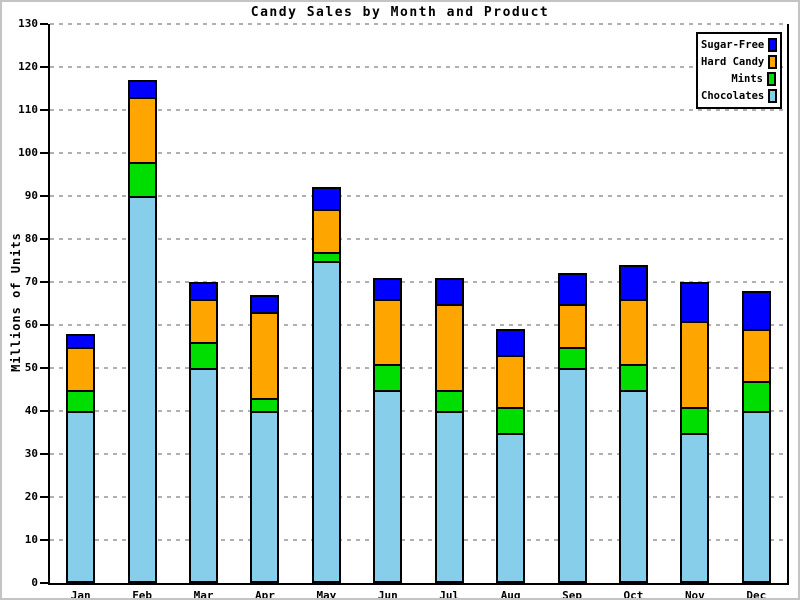 This screenshot has width=800, height=600. Describe the element at coordinates (449, 401) in the screenshot. I see `bar-segment-Jul-mints` at that location.